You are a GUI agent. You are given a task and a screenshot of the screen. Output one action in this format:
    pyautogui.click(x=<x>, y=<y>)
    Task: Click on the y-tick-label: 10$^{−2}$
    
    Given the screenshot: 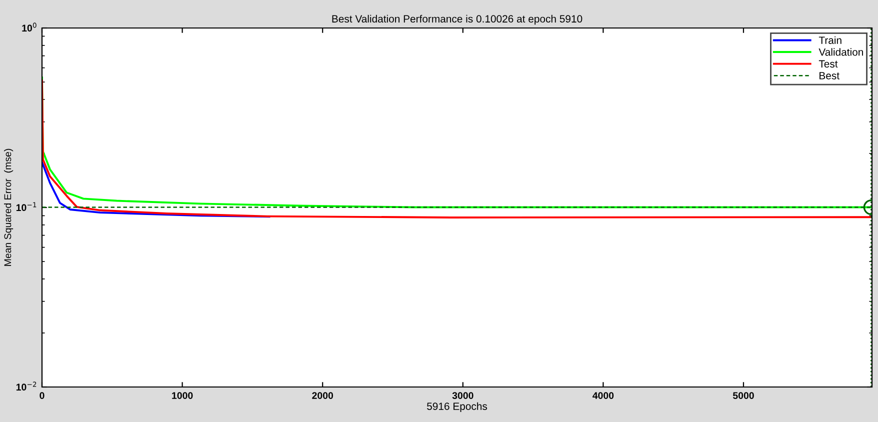 What is the action you would take?
    pyautogui.click(x=26, y=386)
    